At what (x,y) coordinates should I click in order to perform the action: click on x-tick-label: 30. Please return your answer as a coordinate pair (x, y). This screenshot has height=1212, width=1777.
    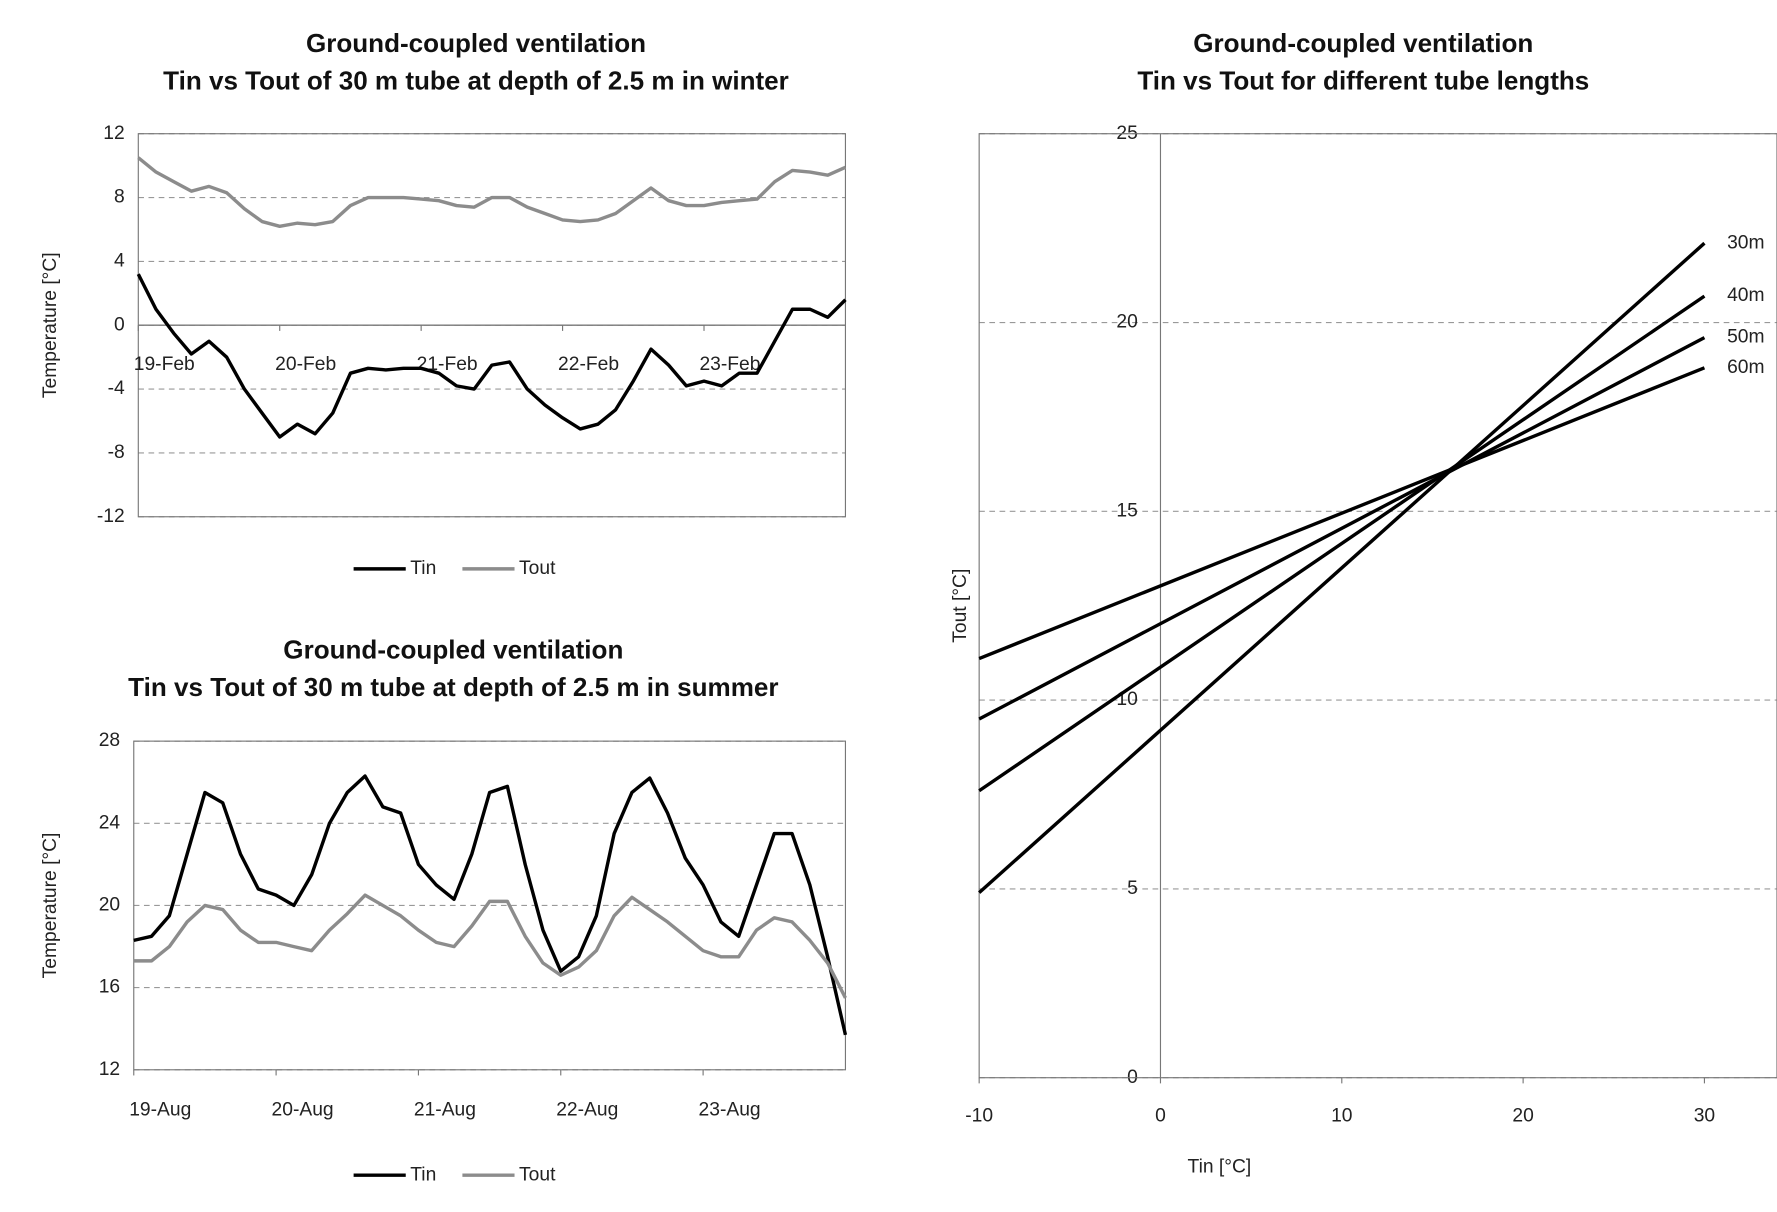
    Looking at the image, I should click on (1704, 1115).